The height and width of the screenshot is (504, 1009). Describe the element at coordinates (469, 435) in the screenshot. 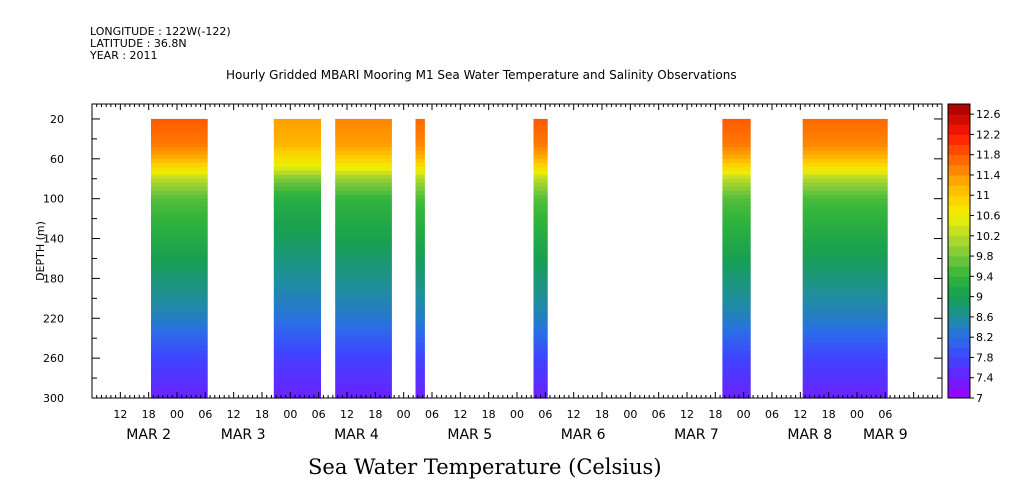

I see `x-date-label: MAR 5` at that location.